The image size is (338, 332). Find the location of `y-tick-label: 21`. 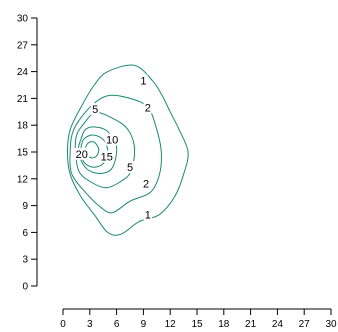

y-tick-label: 21 is located at coordinates (23, 99).